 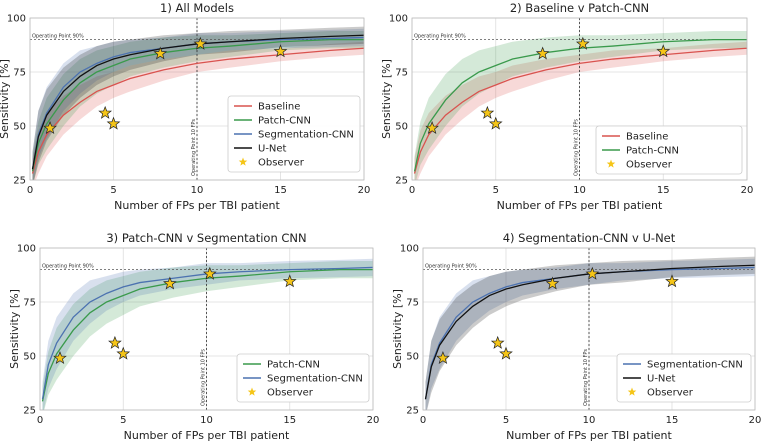 I want to click on chart-title: 3) Patch-CNN v Segmentation CNN, so click(x=206, y=238).